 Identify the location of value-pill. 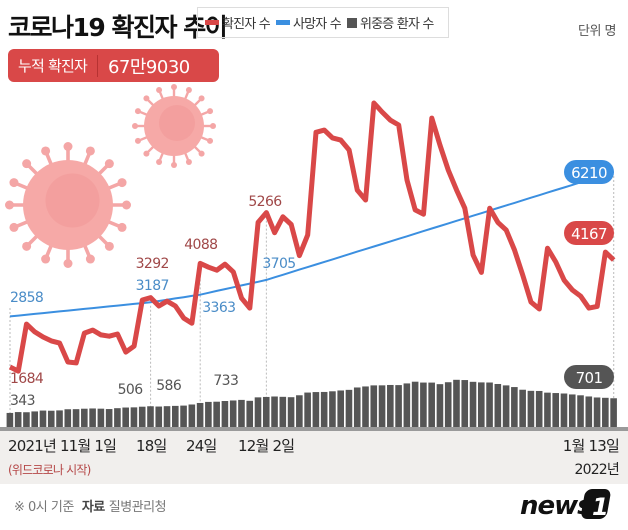
(589, 377).